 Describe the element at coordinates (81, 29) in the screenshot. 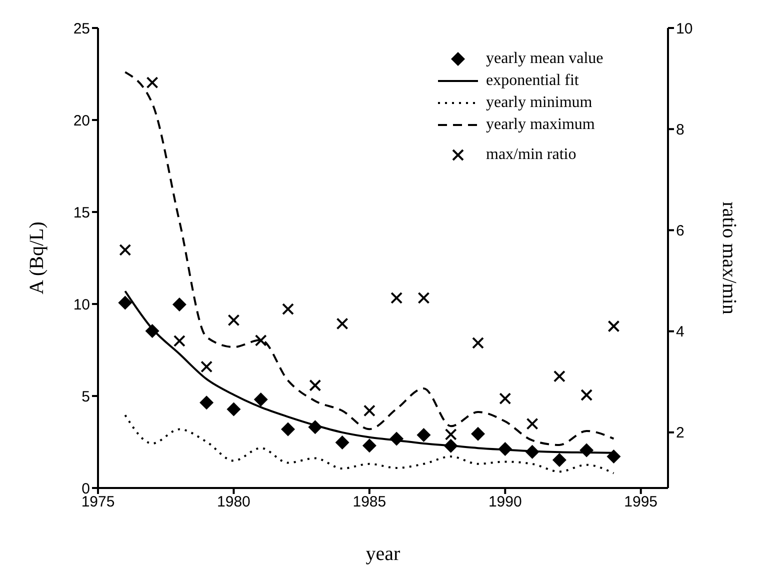

I see `y-tick-label: 25` at that location.